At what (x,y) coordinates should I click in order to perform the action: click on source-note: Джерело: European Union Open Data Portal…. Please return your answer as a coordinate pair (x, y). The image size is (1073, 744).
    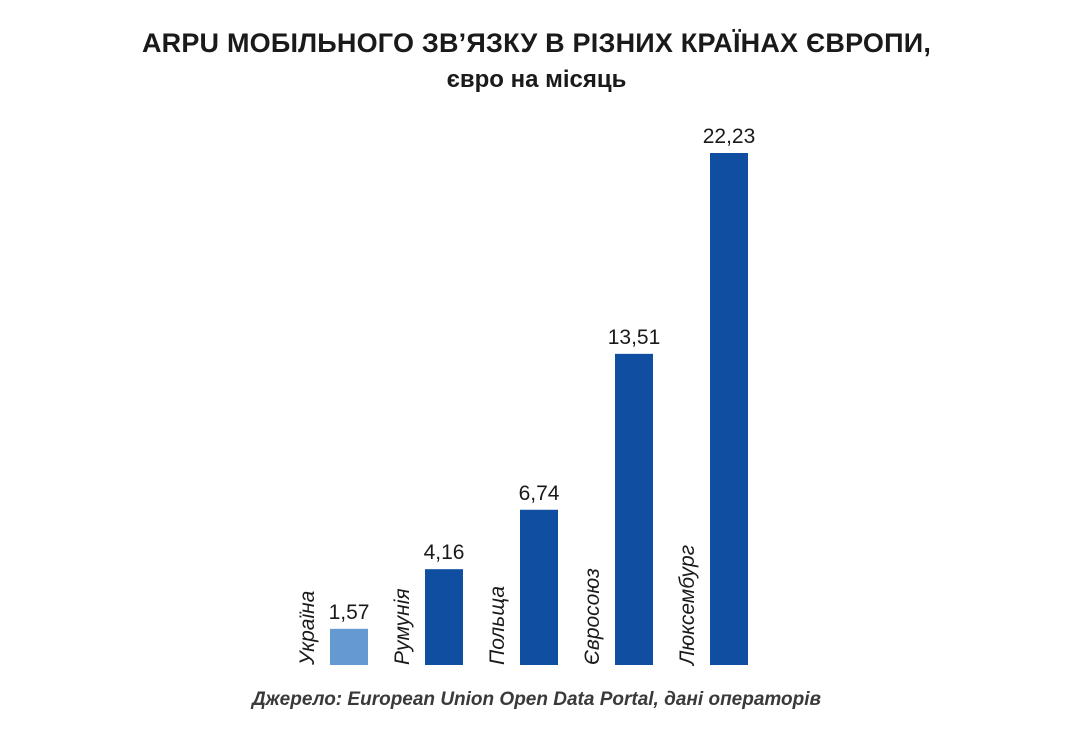
    Looking at the image, I should click on (536, 699).